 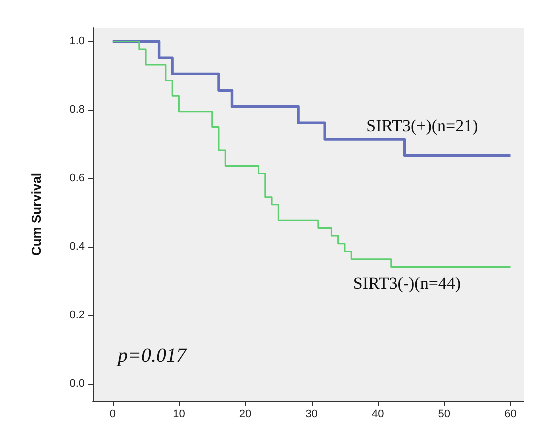 I want to click on x-tick-label: 20, so click(x=245, y=414).